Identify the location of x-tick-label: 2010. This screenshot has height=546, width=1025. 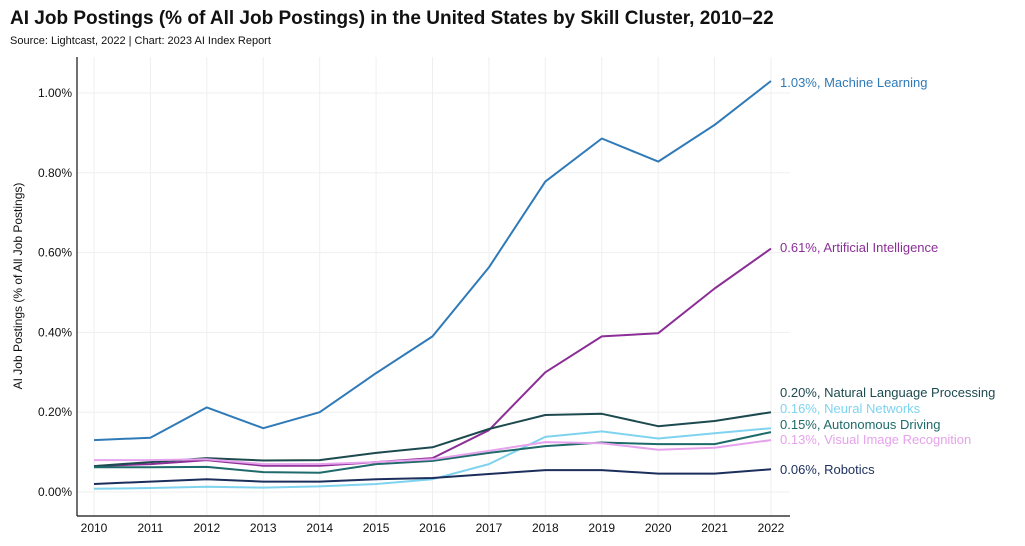
(94, 528).